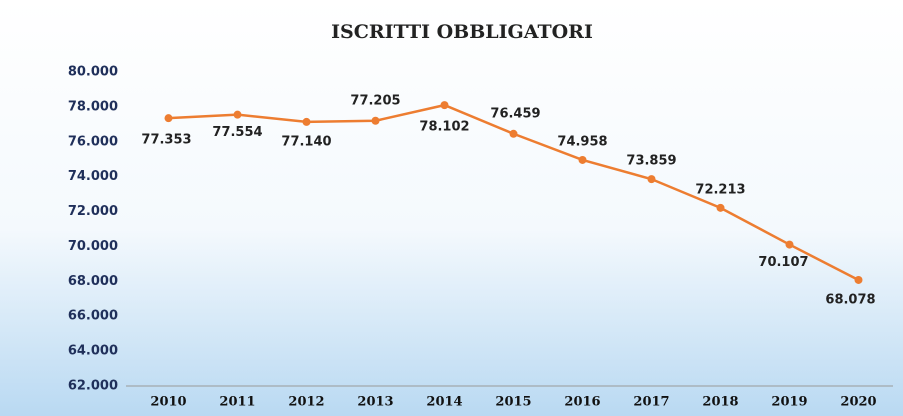  I want to click on x-tick-label: 2010, so click(168, 402).